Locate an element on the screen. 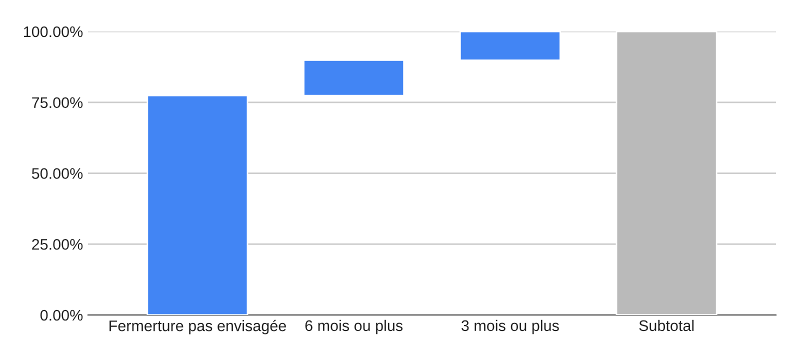  x-tick-label: 3 mois ou plus is located at coordinates (510, 327).